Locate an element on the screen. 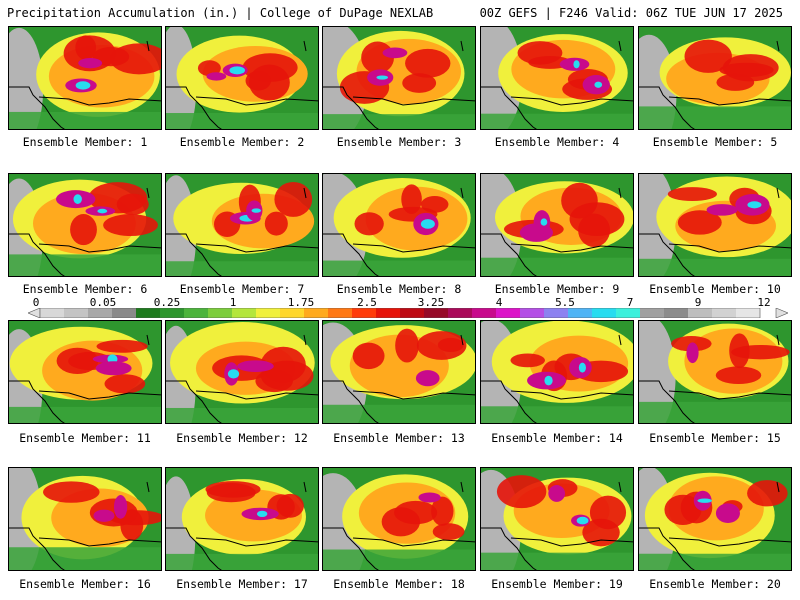 Image resolution: width=800 pixels, height=600 pixels. ensemble-member-caption: Ensemble Member: 5 is located at coordinates (715, 142).